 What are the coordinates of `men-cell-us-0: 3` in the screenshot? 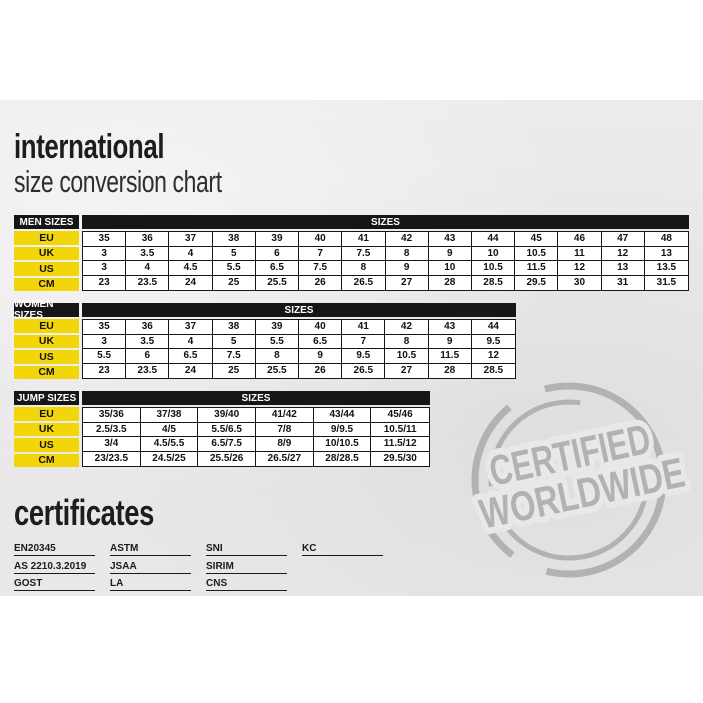 It's located at (105, 268).